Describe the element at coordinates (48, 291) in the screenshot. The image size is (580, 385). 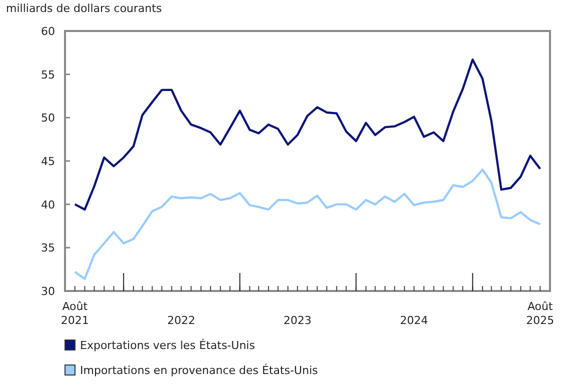
I see `y-tick-label: 30` at that location.